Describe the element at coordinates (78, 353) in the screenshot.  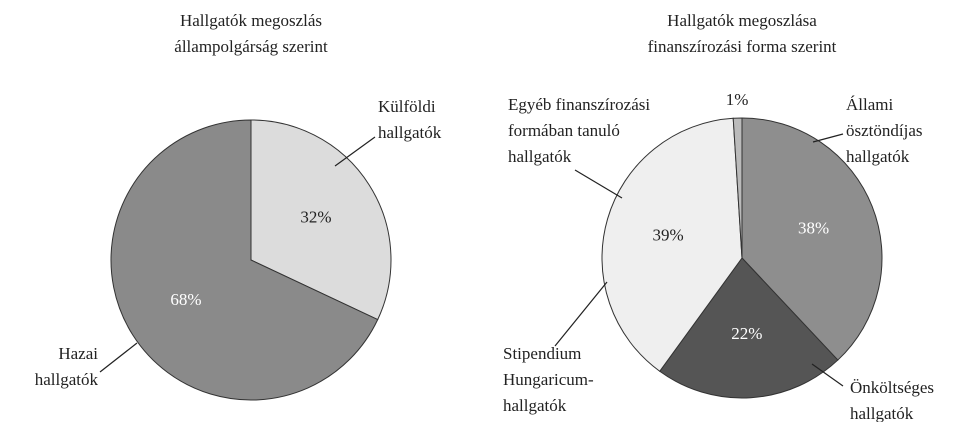
I see `legend-label: Hazai` at that location.